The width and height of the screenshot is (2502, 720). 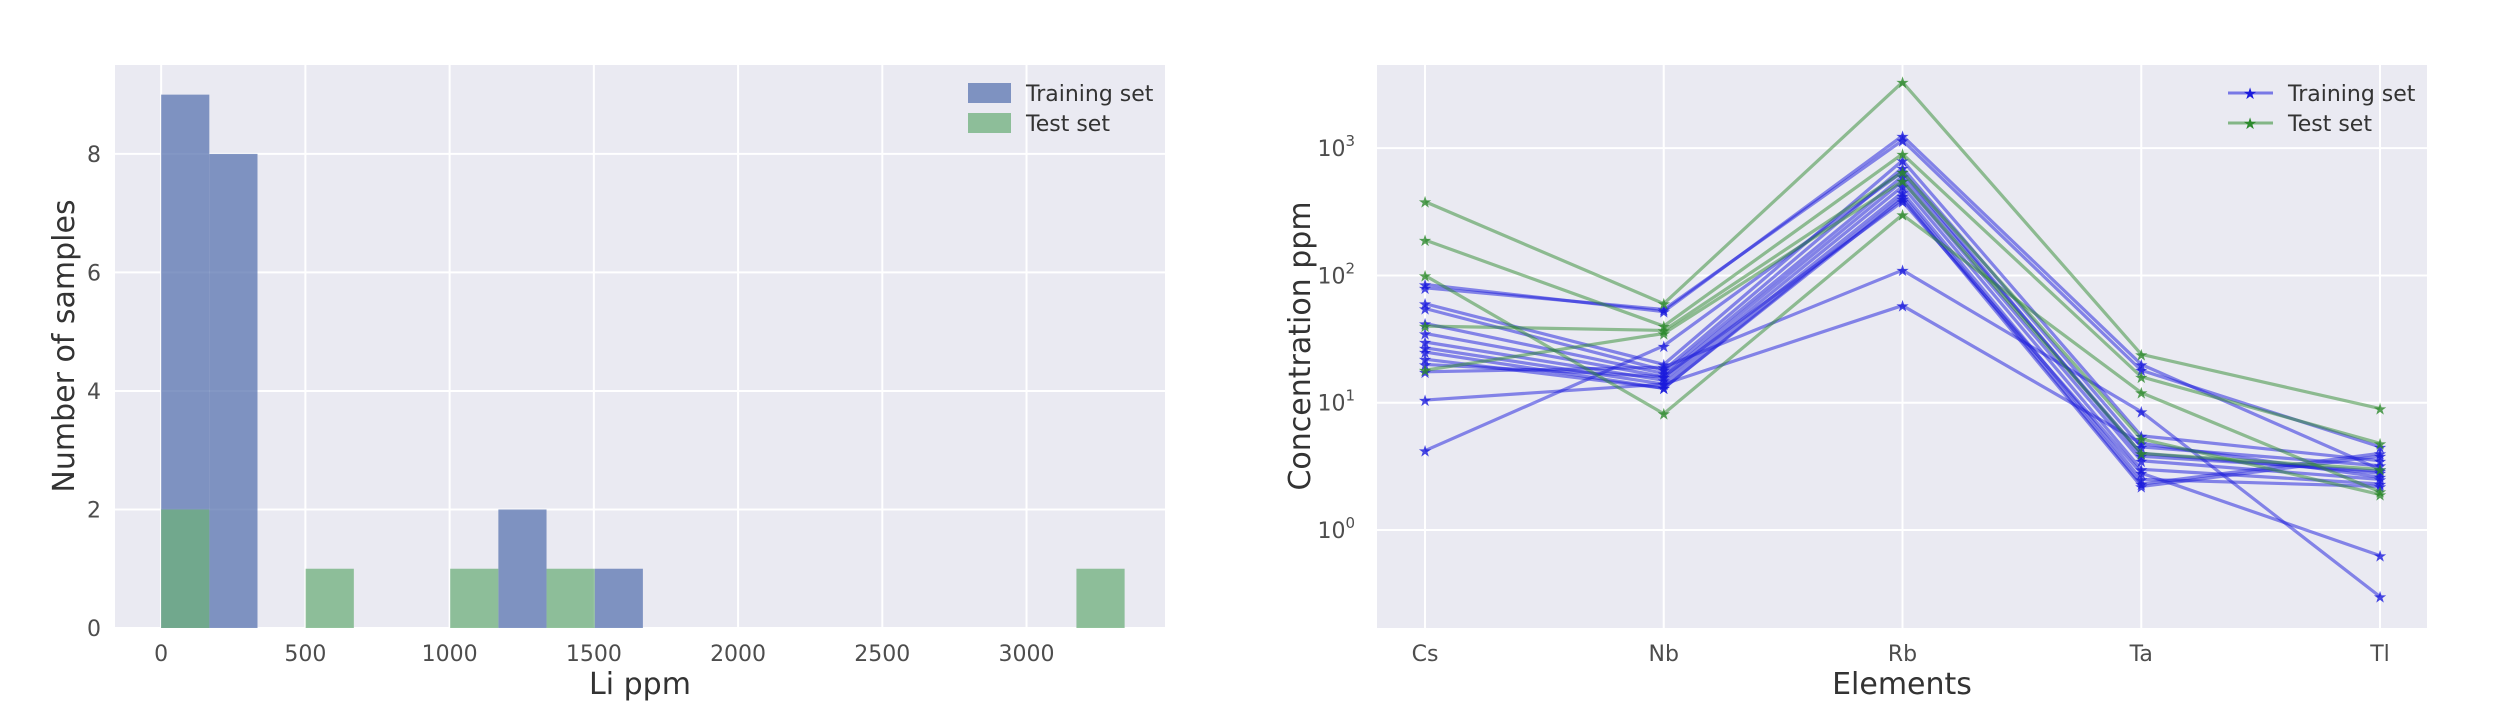 I want to click on x-tick-label: Ta, so click(x=2141, y=654).